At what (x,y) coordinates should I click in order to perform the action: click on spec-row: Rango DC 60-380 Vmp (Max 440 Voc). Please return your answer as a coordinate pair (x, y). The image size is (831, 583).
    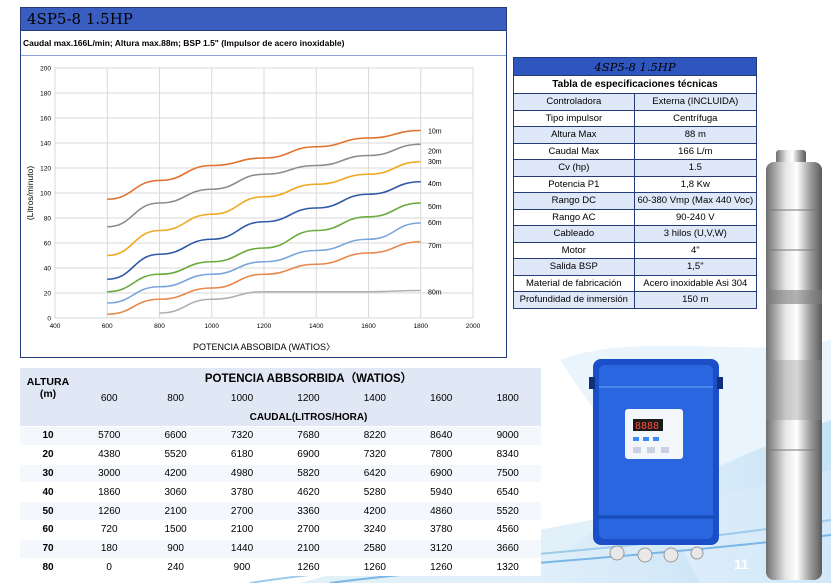
    Looking at the image, I should click on (635, 201).